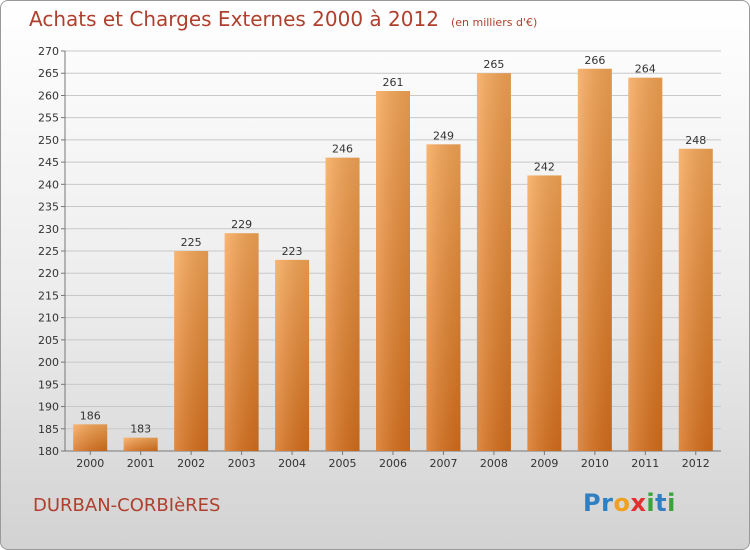  What do you see at coordinates (242, 463) in the screenshot?
I see `x-tick-label: 2003` at bounding box center [242, 463].